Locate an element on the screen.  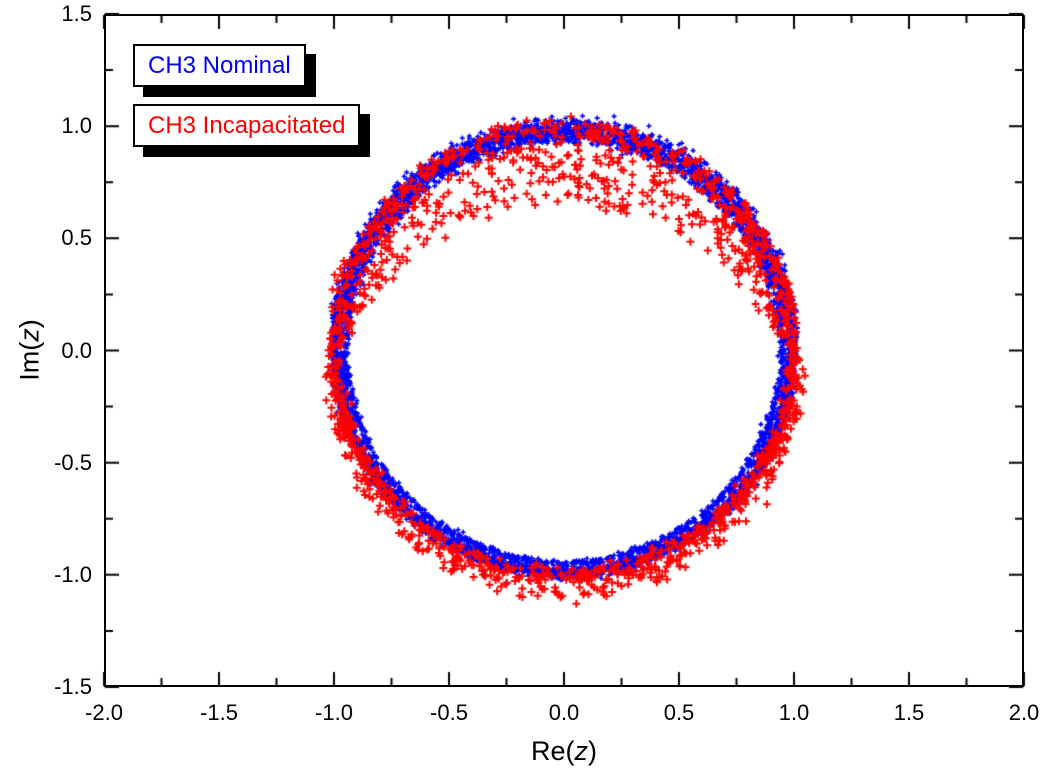
y-tick-label: 1.0 is located at coordinates (76, 126).